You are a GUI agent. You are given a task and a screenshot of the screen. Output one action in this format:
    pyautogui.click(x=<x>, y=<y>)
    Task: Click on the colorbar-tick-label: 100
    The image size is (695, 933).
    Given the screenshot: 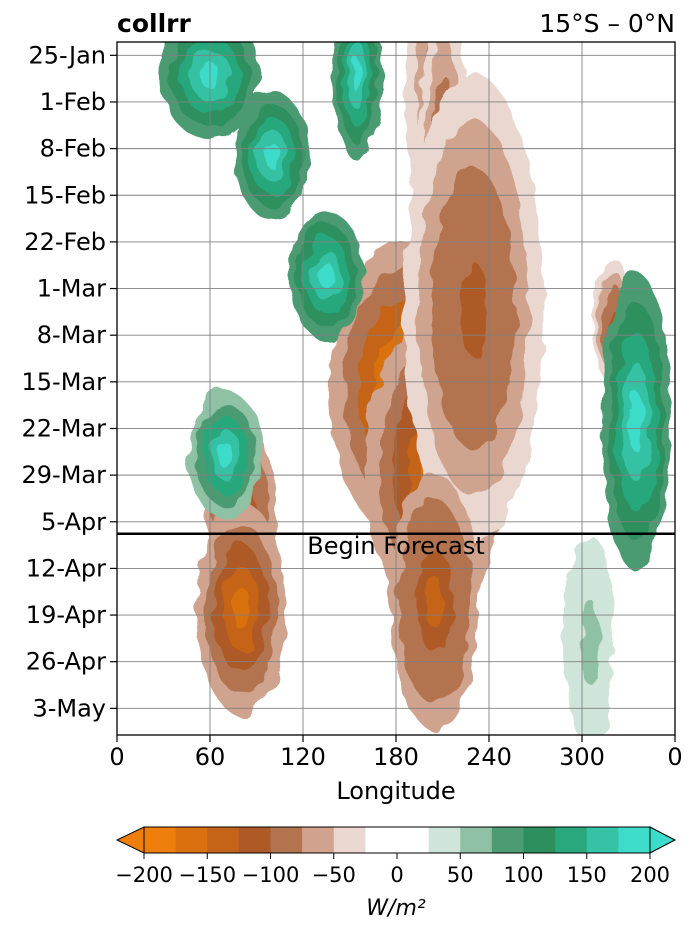 What is the action you would take?
    pyautogui.click(x=523, y=875)
    